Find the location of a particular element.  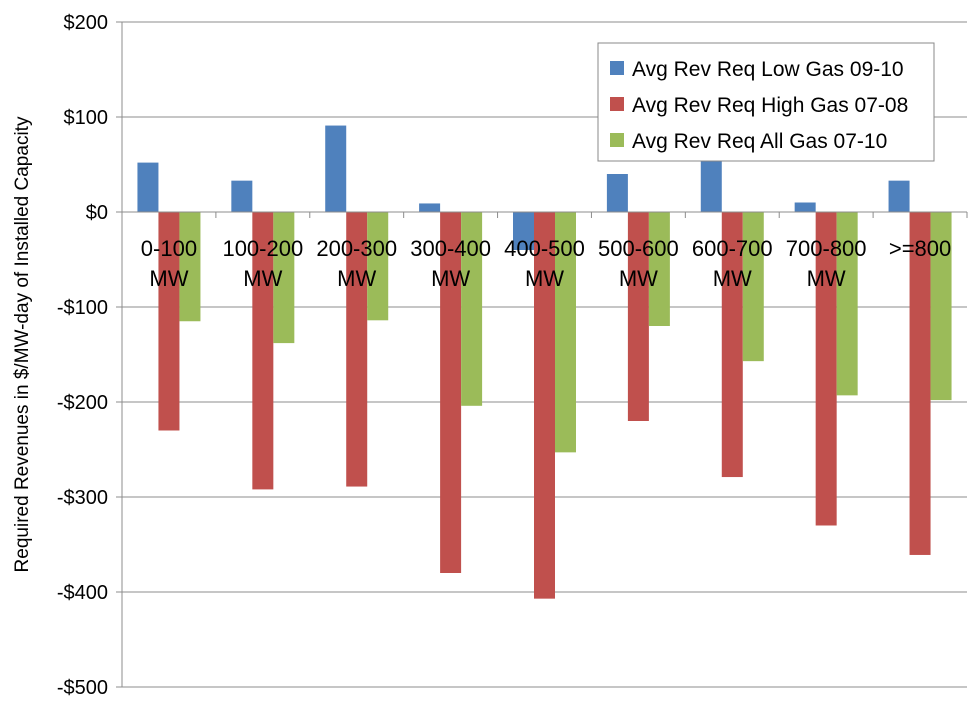

legend-label: Avg Rev Req Low Gas 09-10 is located at coordinates (768, 69).